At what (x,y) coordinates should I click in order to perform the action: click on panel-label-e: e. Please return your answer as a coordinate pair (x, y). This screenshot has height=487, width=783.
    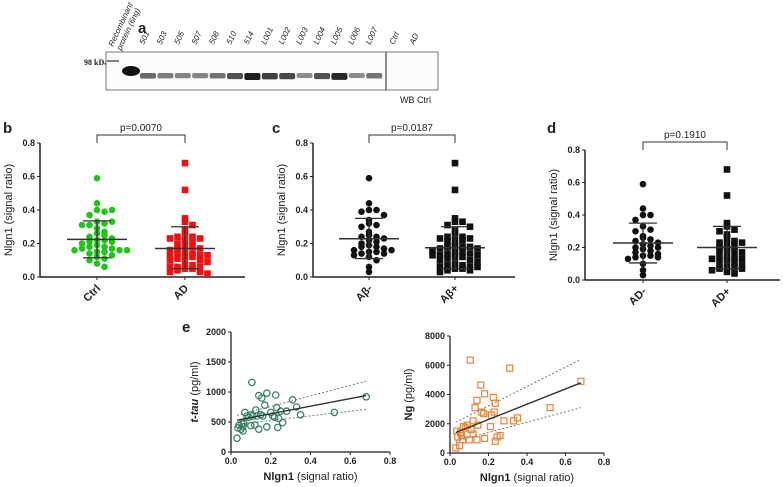
    Looking at the image, I should click on (186, 327).